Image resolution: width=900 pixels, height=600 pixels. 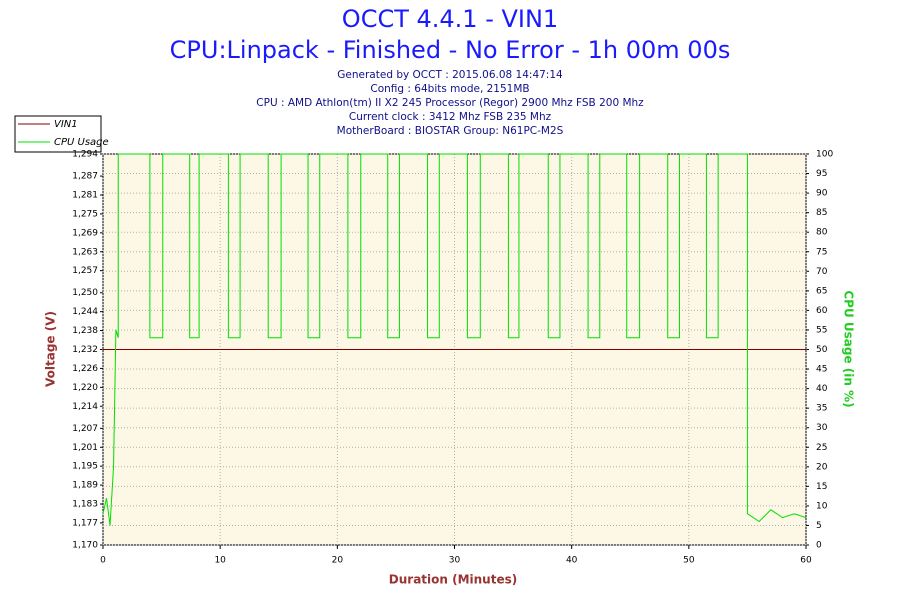 I want to click on y-tick-label: 1,177, so click(x=85, y=523).